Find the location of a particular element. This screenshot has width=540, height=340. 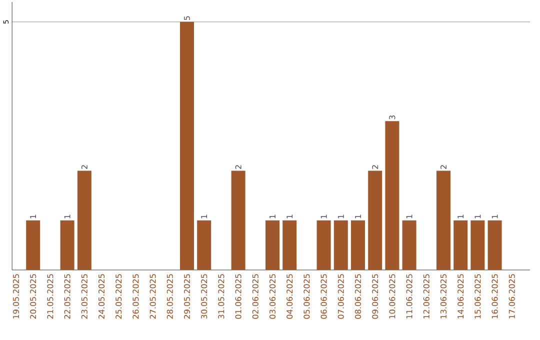

x-tick-label: 24.05.2025 is located at coordinates (101, 296).